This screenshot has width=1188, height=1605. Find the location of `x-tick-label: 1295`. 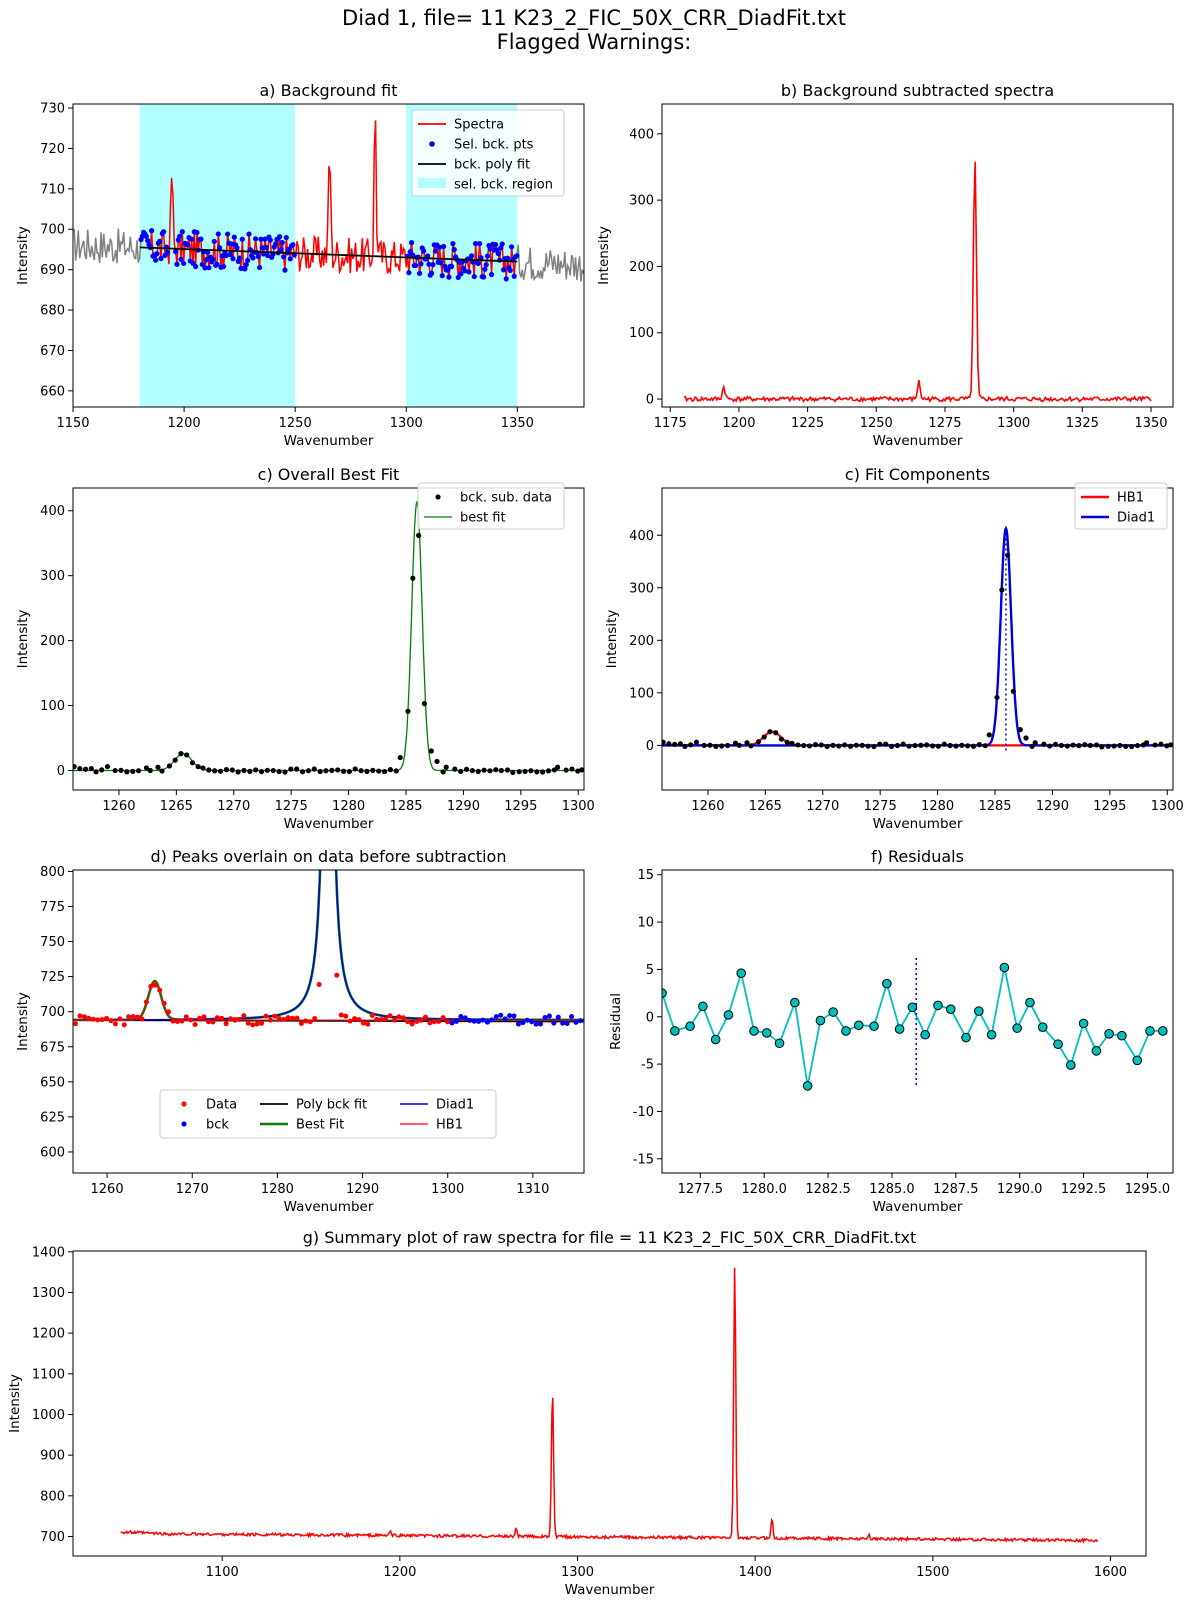

x-tick-label: 1295 is located at coordinates (520, 806).